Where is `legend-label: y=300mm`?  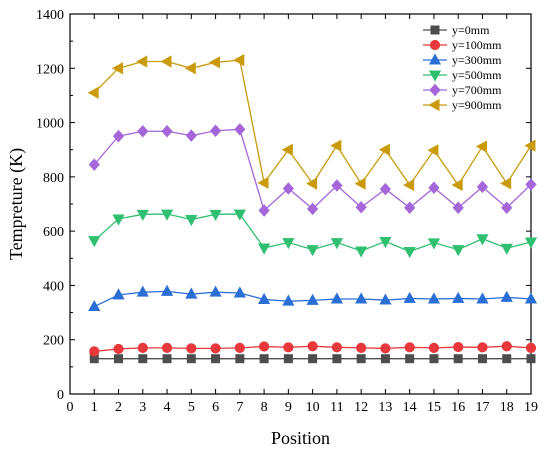 legend-label: y=300mm is located at coordinates (477, 60).